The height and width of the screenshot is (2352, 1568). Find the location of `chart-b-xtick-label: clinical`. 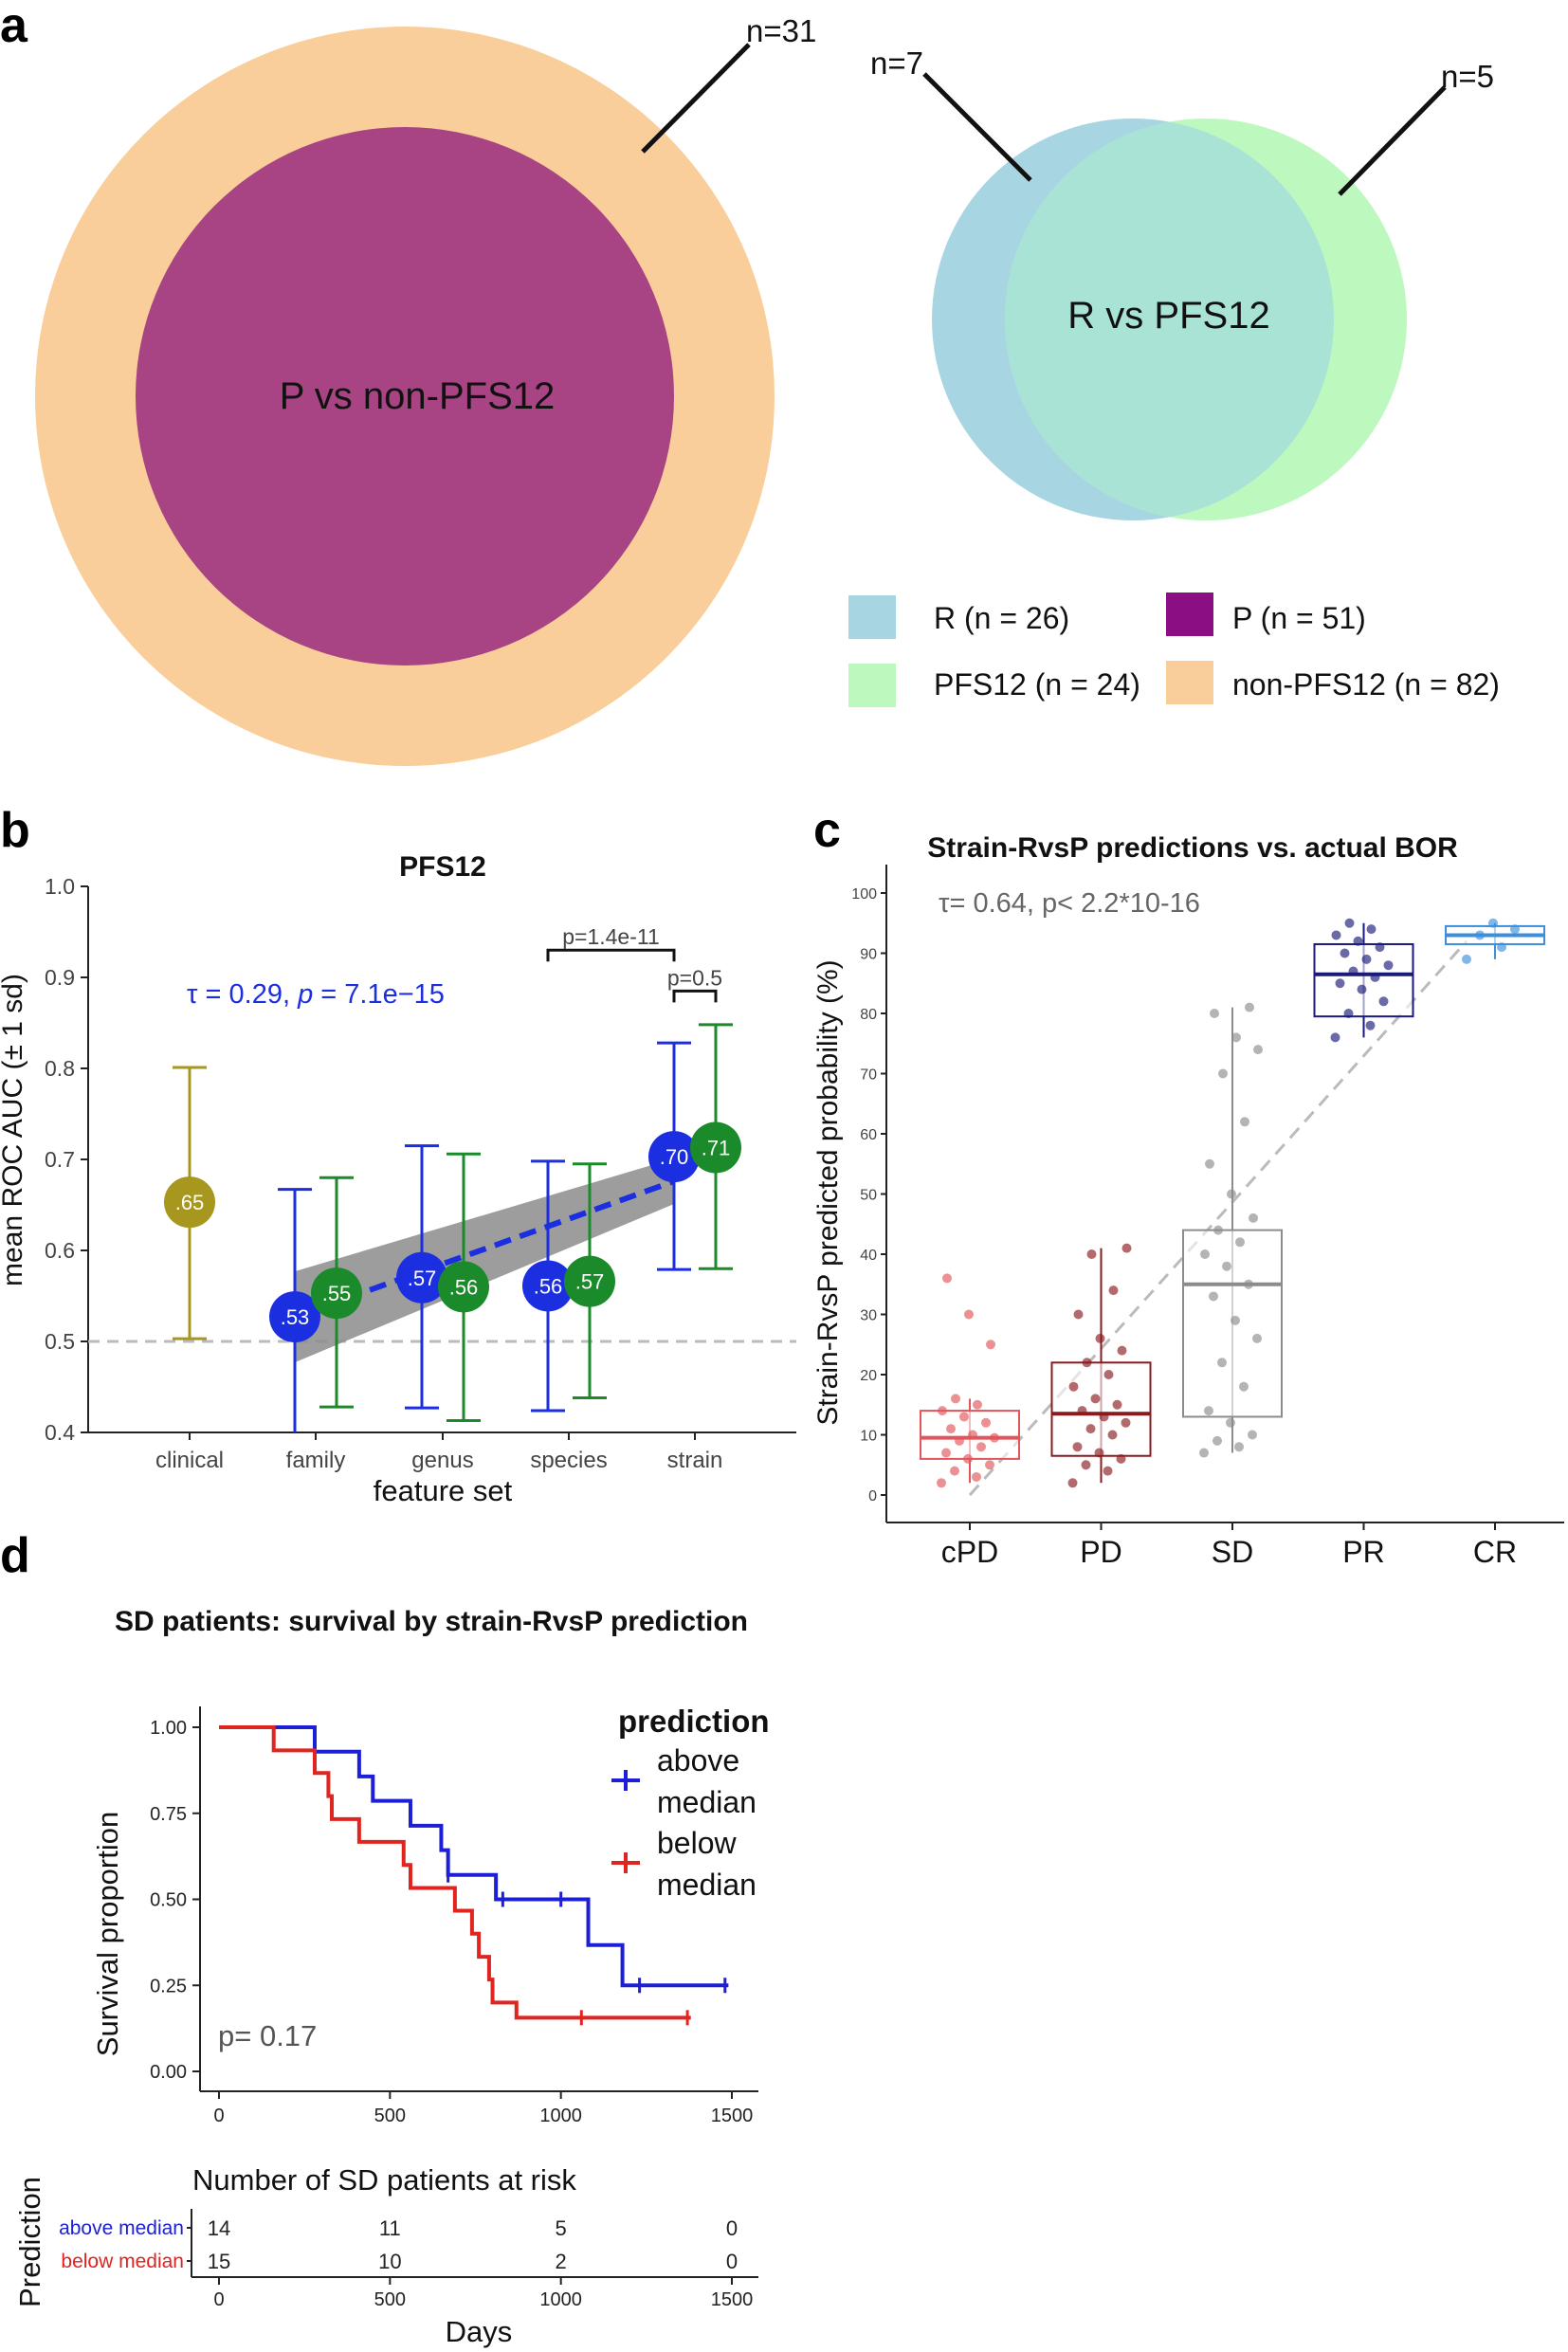

chart-b-xtick-label: clinical is located at coordinates (189, 1460).